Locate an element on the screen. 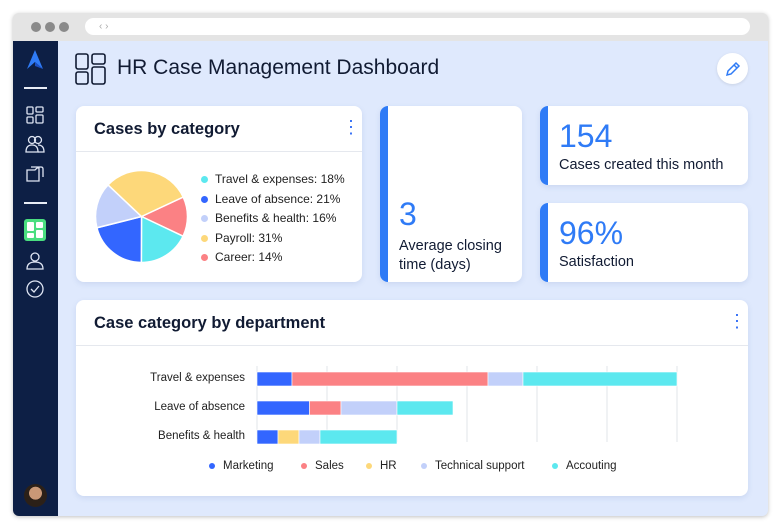  title-bar: ‹ › is located at coordinates (390, 27).